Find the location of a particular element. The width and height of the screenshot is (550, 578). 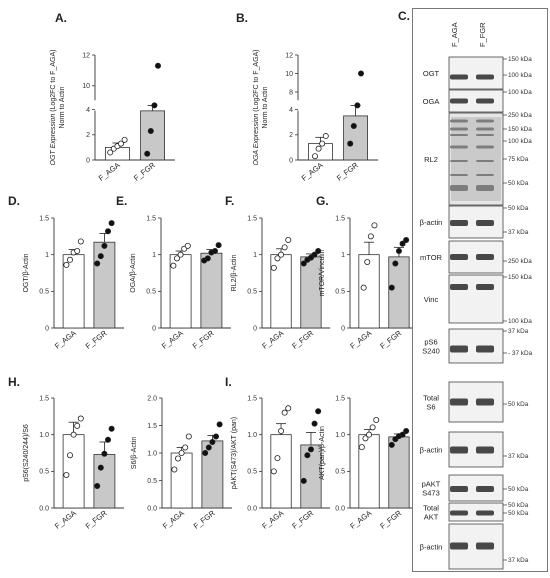

bar-chart-h1: 0.0 0.5 1.0 1.5 pS6(S240/244)/S6 F_AGA F_FGR is located at coordinates (73, 463).